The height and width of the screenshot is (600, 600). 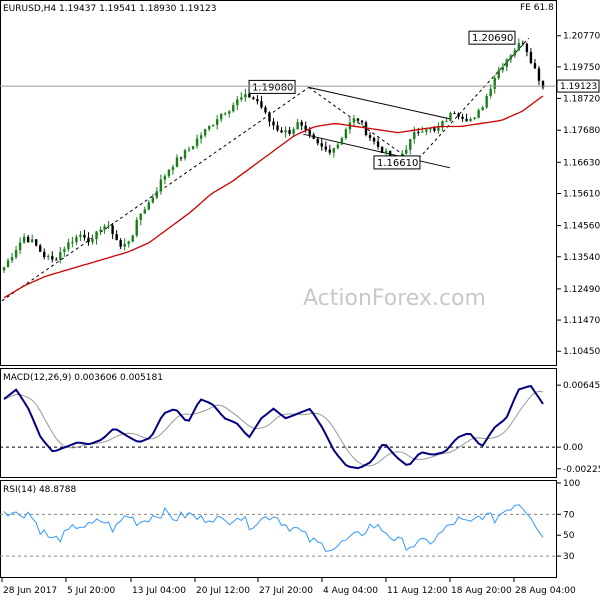 I want to click on price-annotation-label: 1.20690, so click(x=492, y=38).